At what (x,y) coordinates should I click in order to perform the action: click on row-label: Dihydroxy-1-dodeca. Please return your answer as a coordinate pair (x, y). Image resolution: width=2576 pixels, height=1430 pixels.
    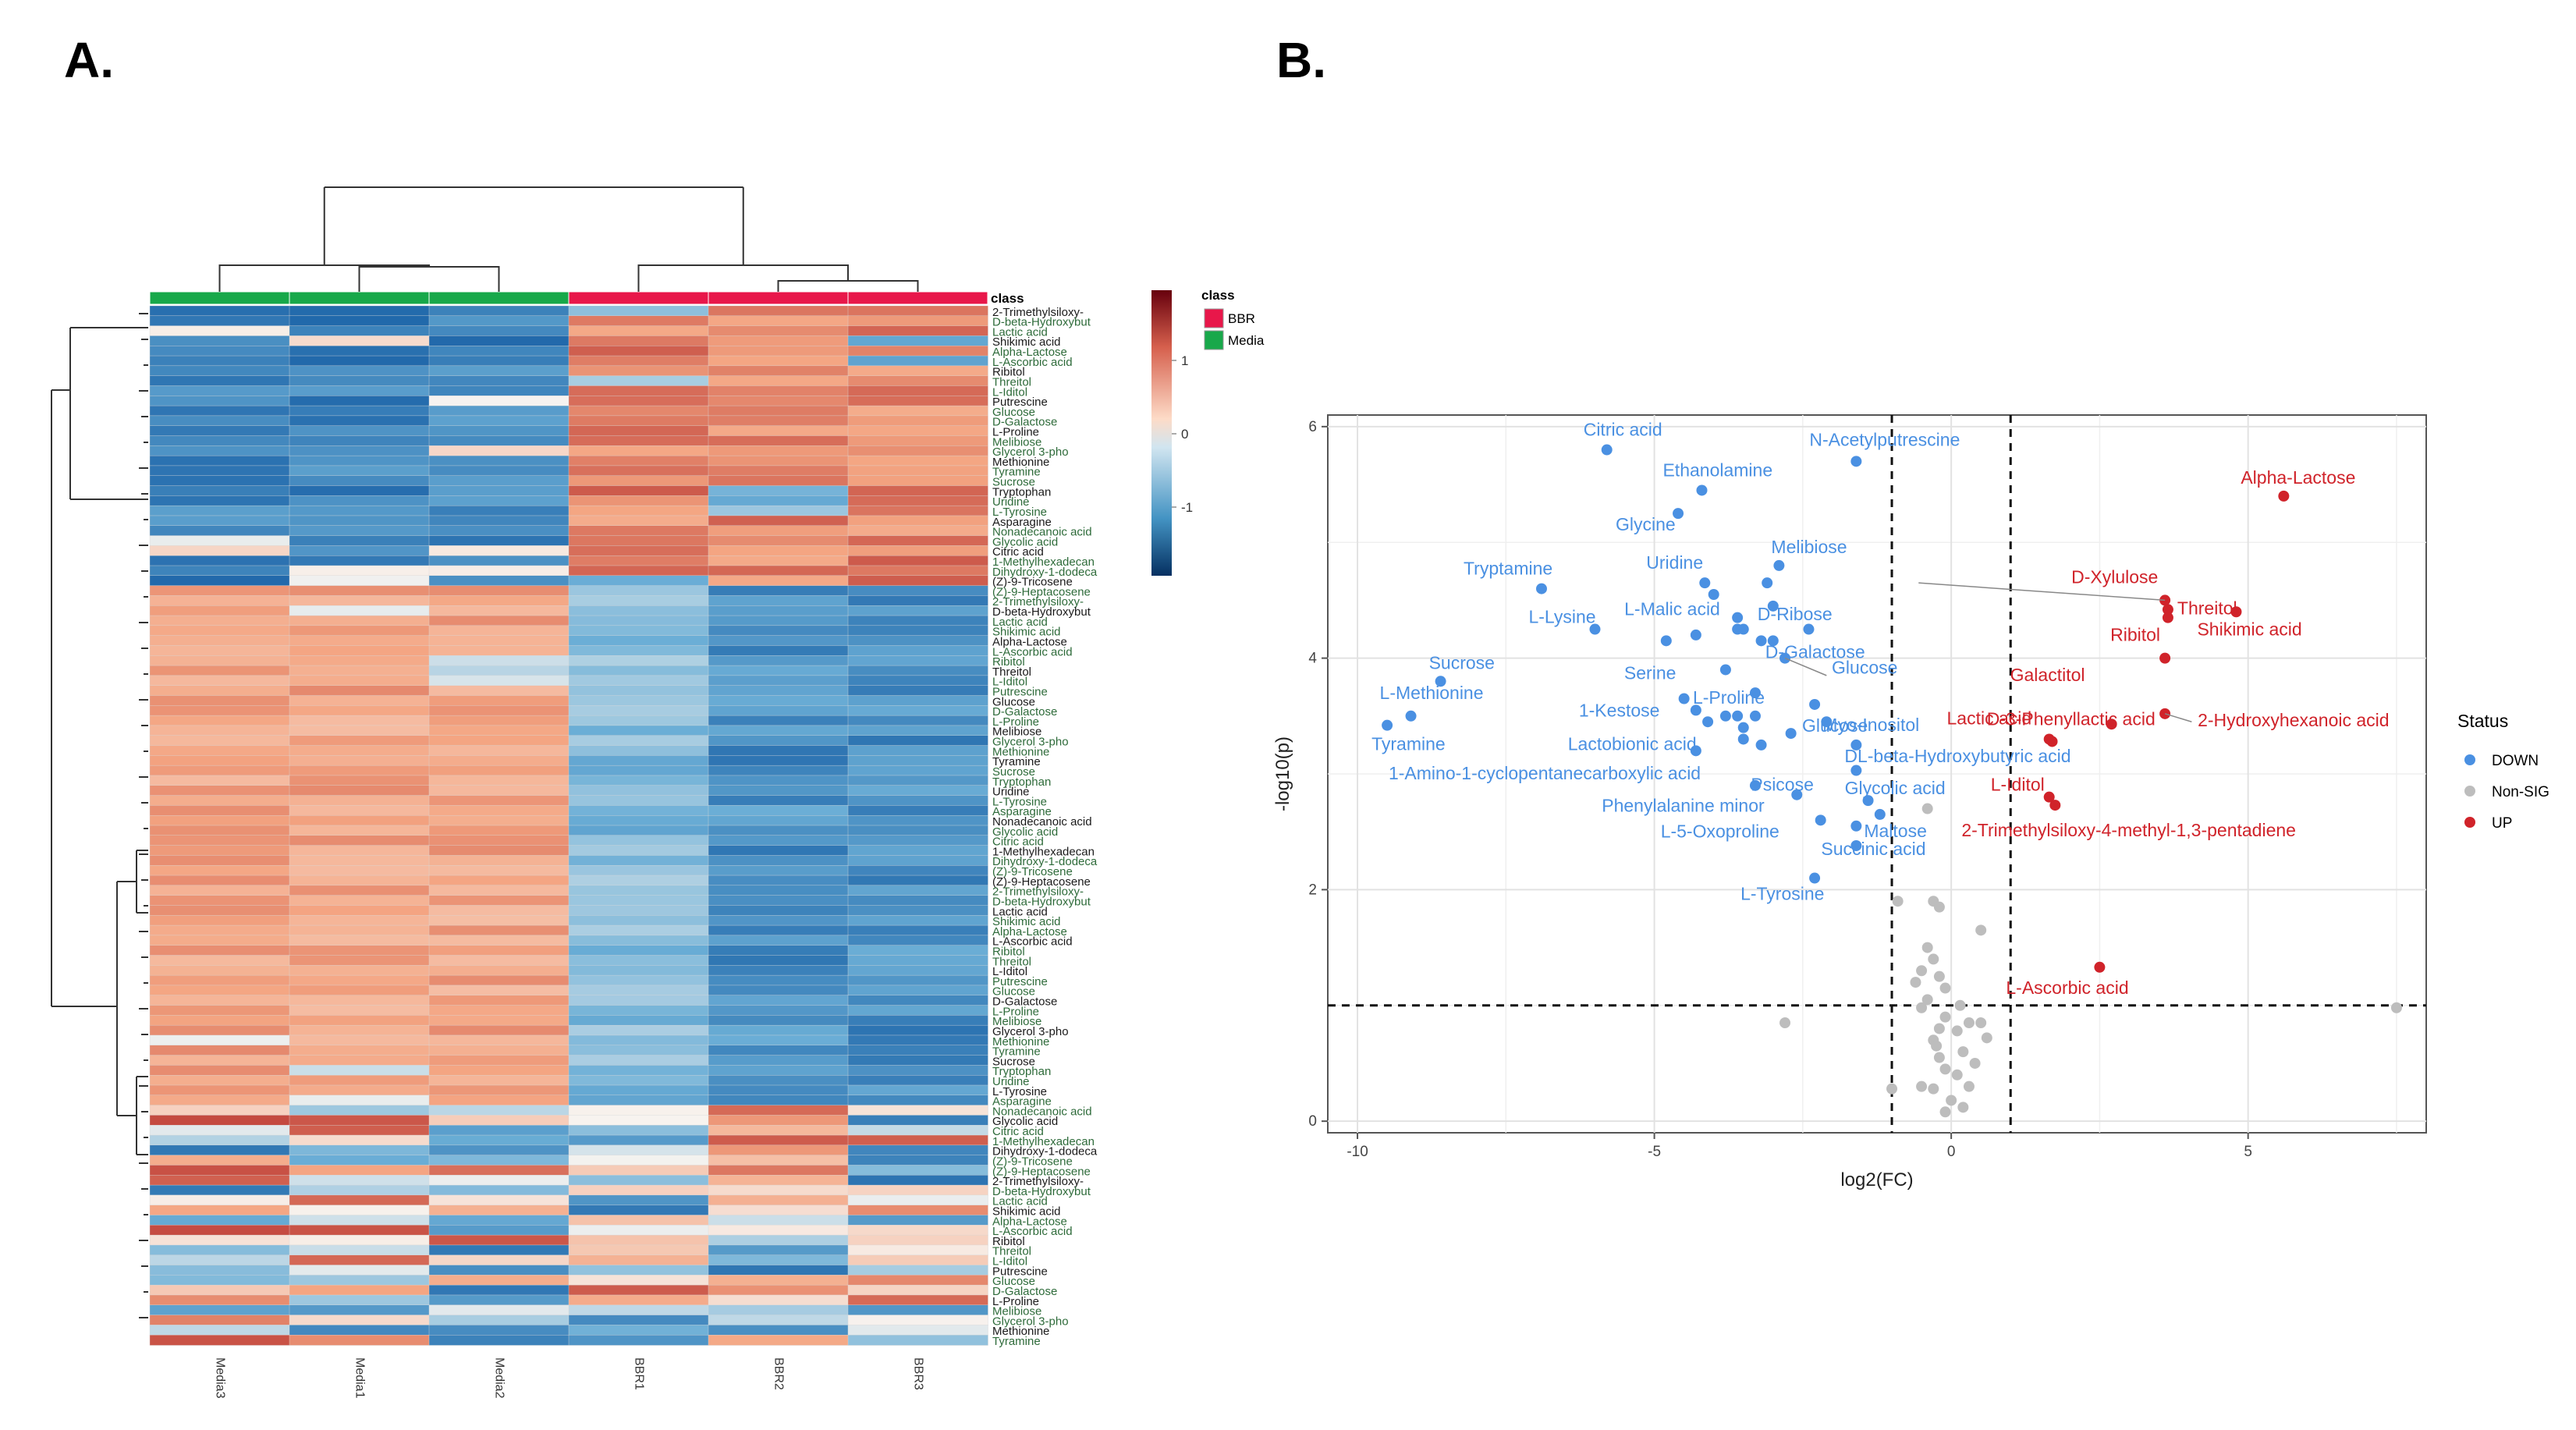
    Looking at the image, I should click on (1045, 861).